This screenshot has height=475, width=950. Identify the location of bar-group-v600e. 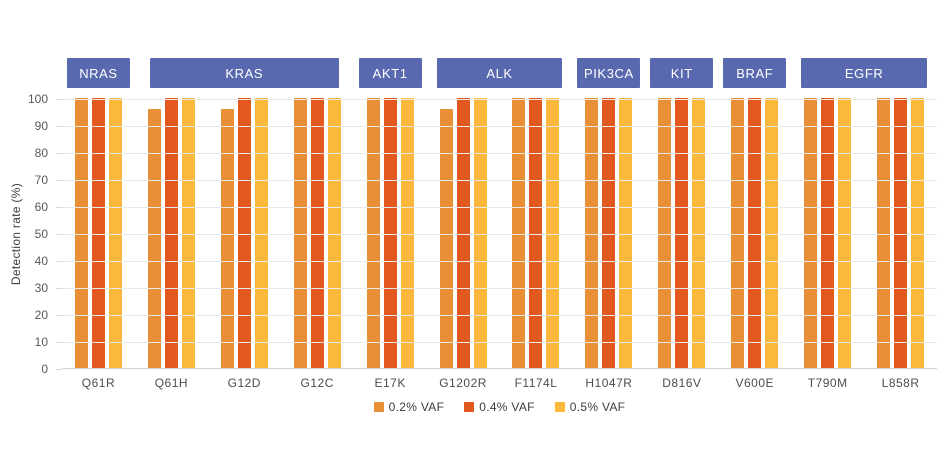
(754, 233).